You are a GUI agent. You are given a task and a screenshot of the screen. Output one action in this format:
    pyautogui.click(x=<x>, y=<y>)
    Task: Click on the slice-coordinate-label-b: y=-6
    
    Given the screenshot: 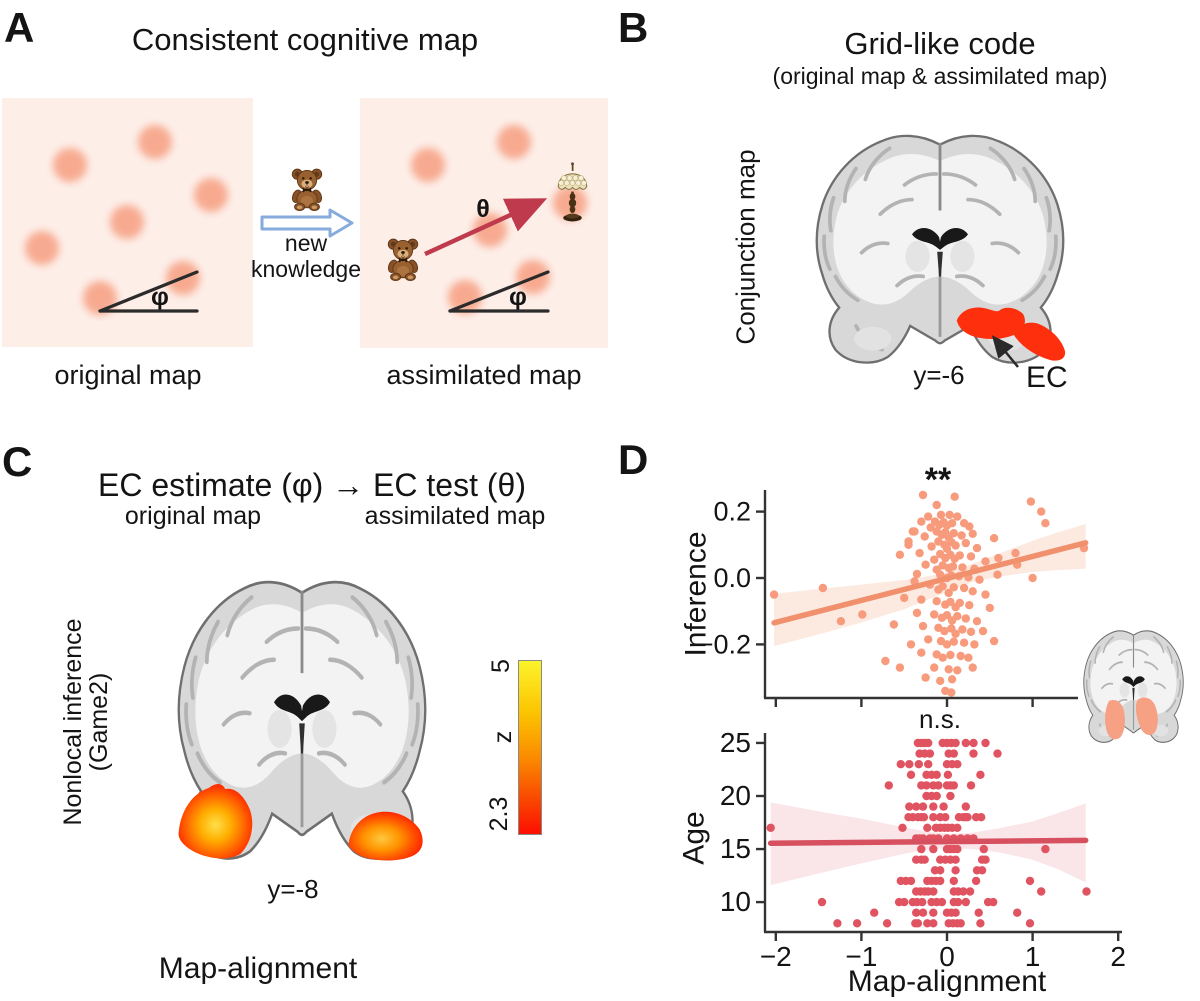 What is the action you would take?
    pyautogui.click(x=939, y=375)
    